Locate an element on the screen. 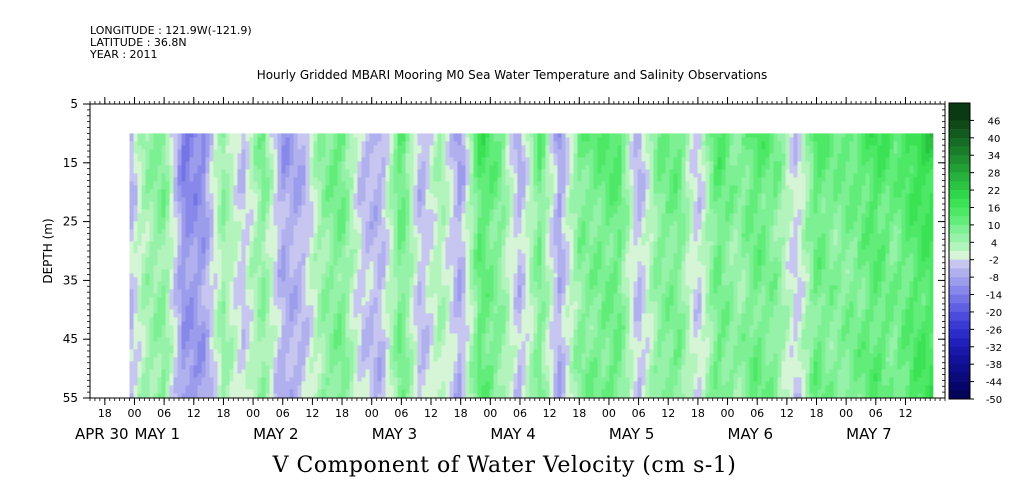 Image resolution: width=1009 pixels, height=504 pixels. day-label: MAY 2 is located at coordinates (276, 434).